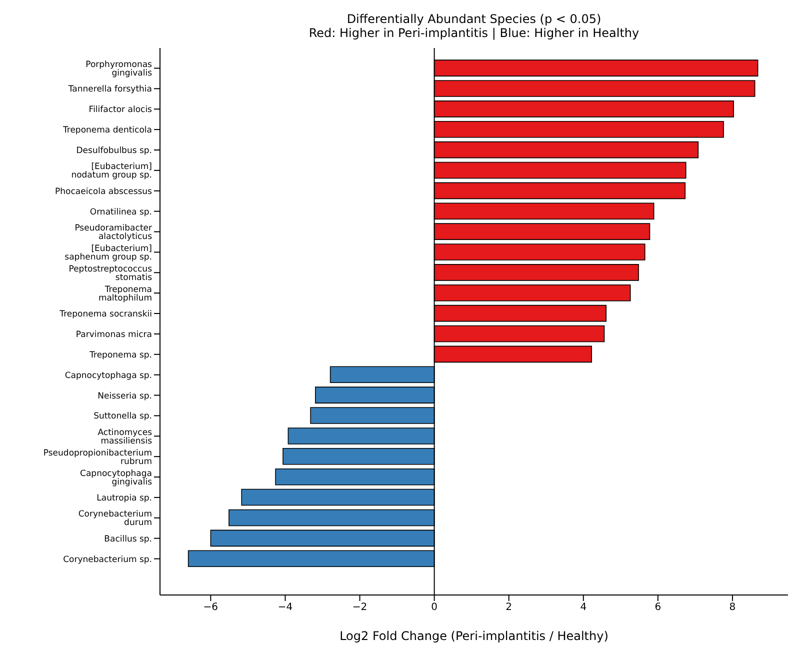  I want to click on y-tick-label: Capnocytophaga sp., so click(108, 375).